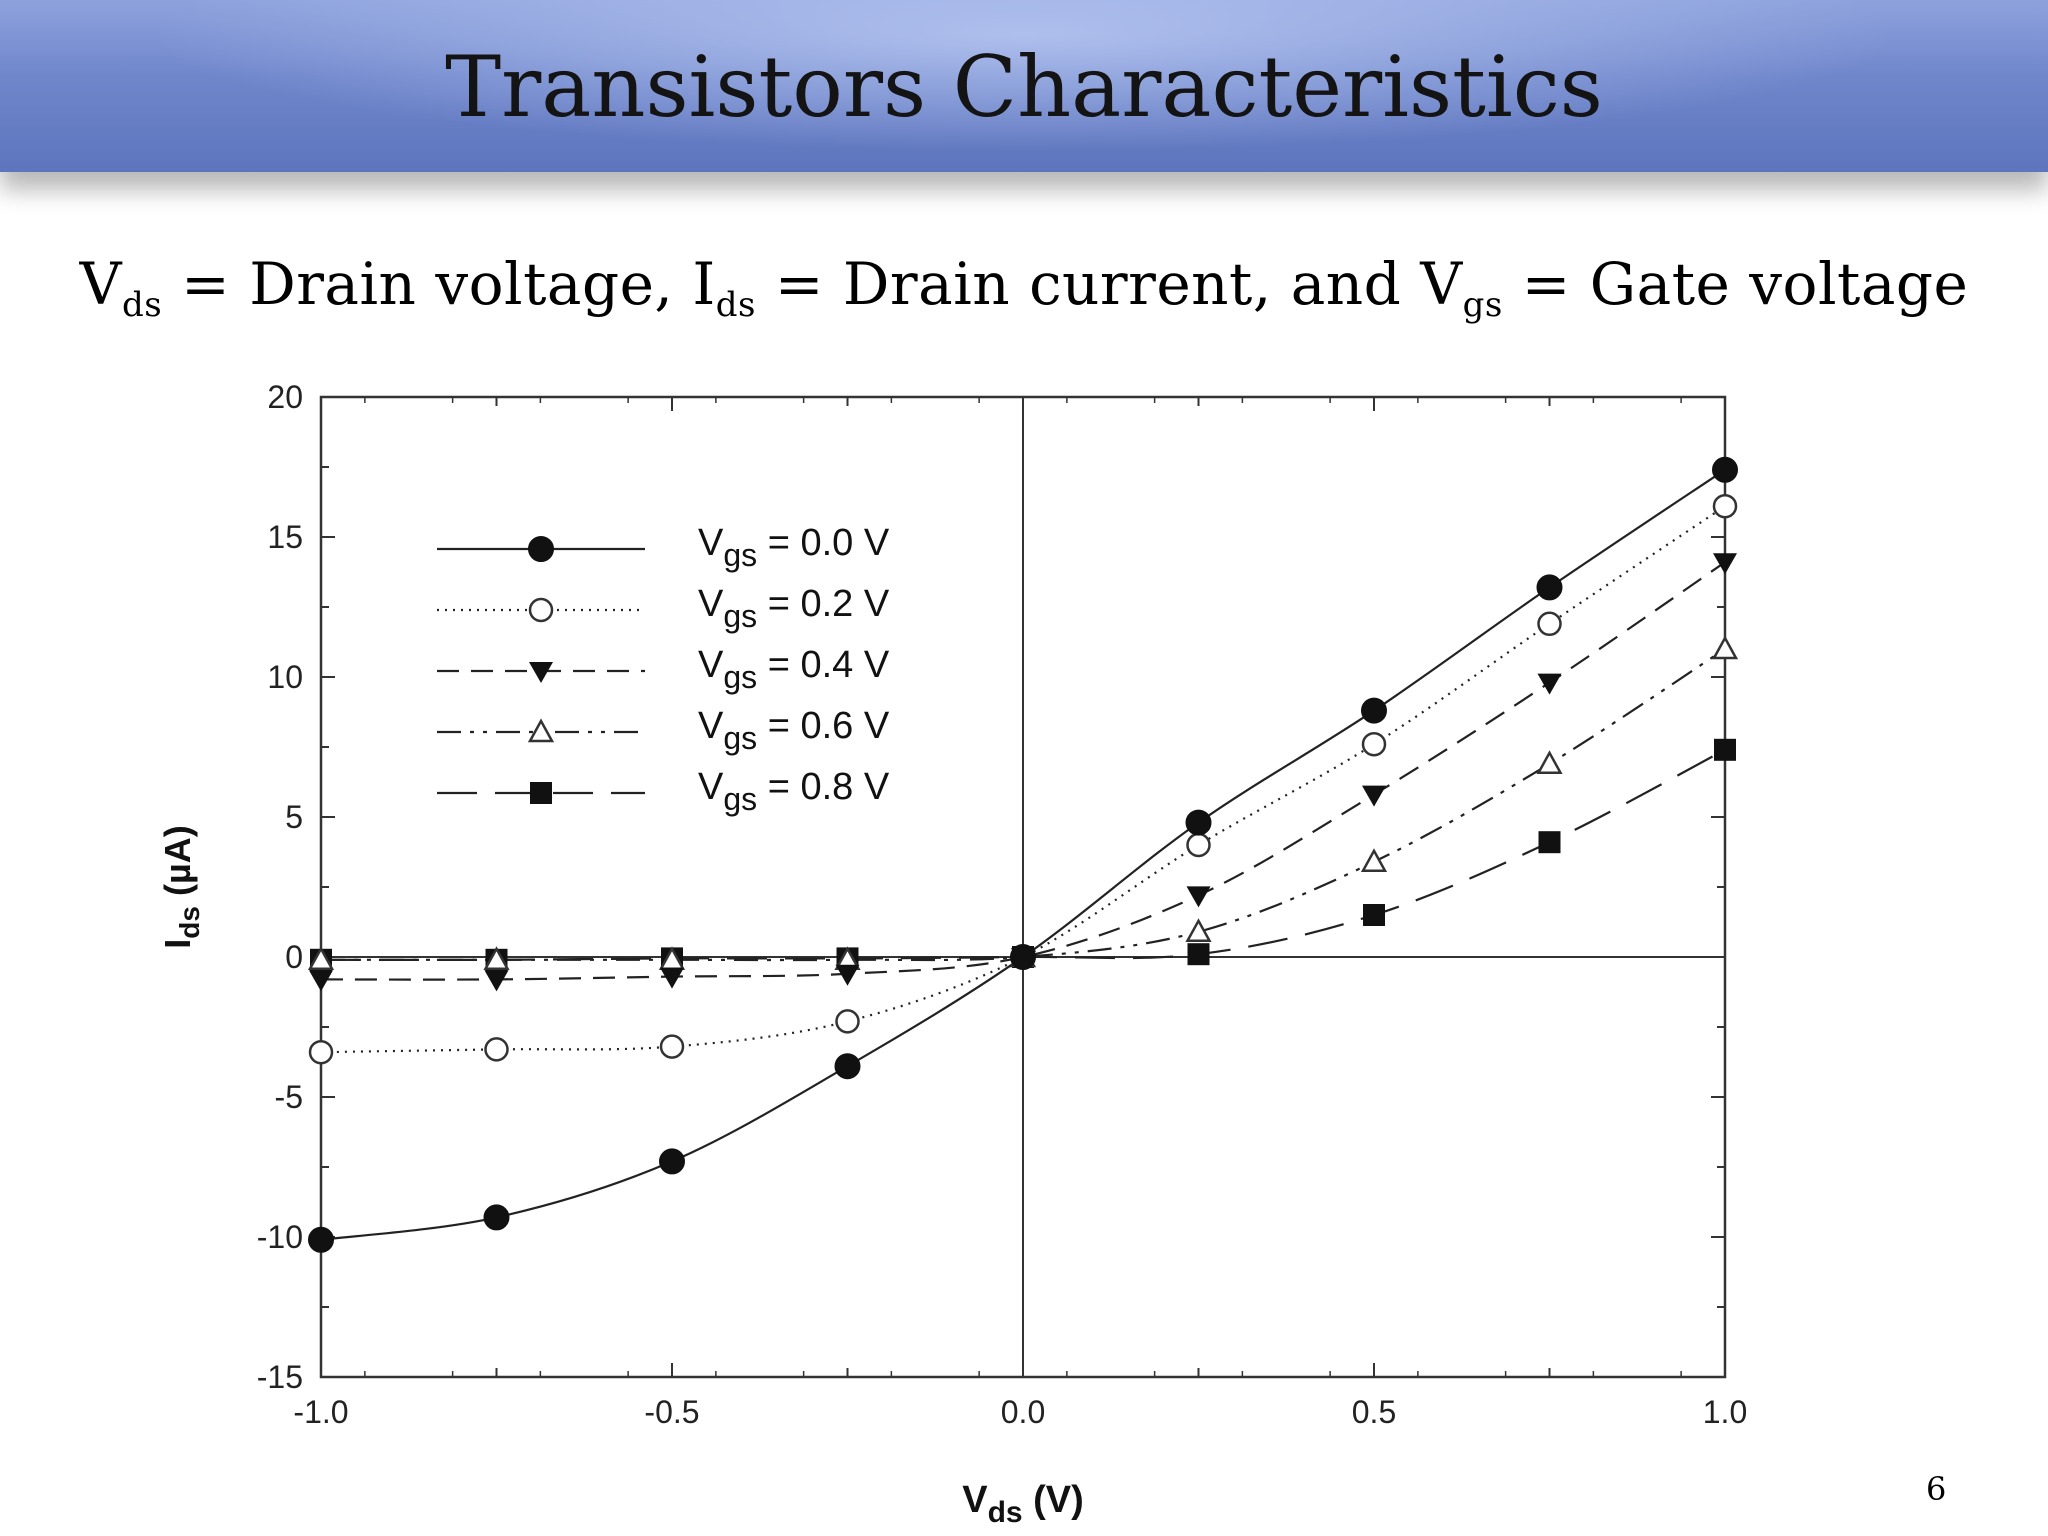 This screenshot has height=1536, width=2048. Describe the element at coordinates (823, 665) in the screenshot. I see `legend-label-rest: = 0.4 V` at that location.